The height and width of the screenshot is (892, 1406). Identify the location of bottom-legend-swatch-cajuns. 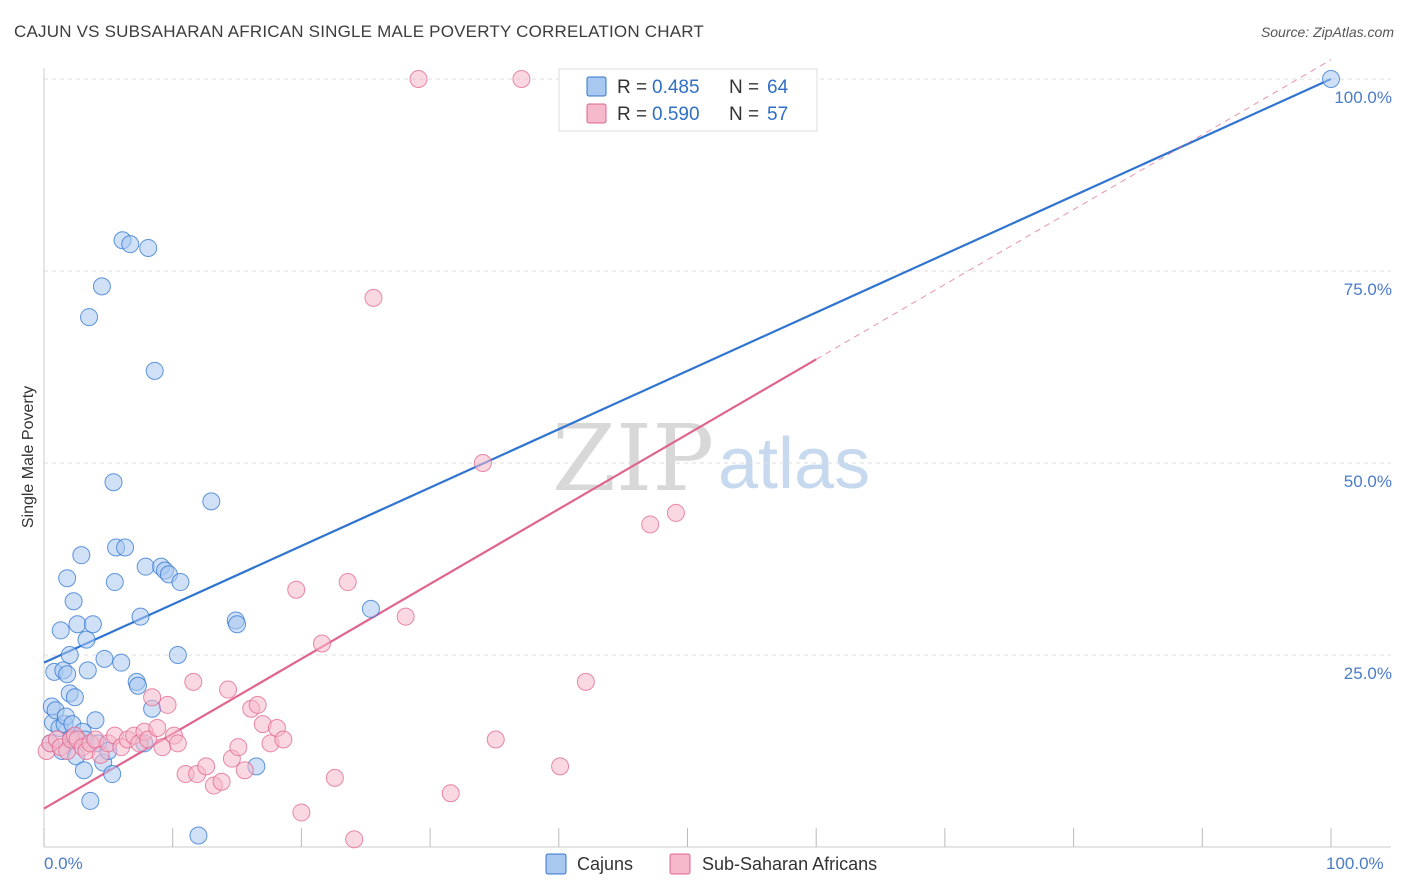
(556, 864).